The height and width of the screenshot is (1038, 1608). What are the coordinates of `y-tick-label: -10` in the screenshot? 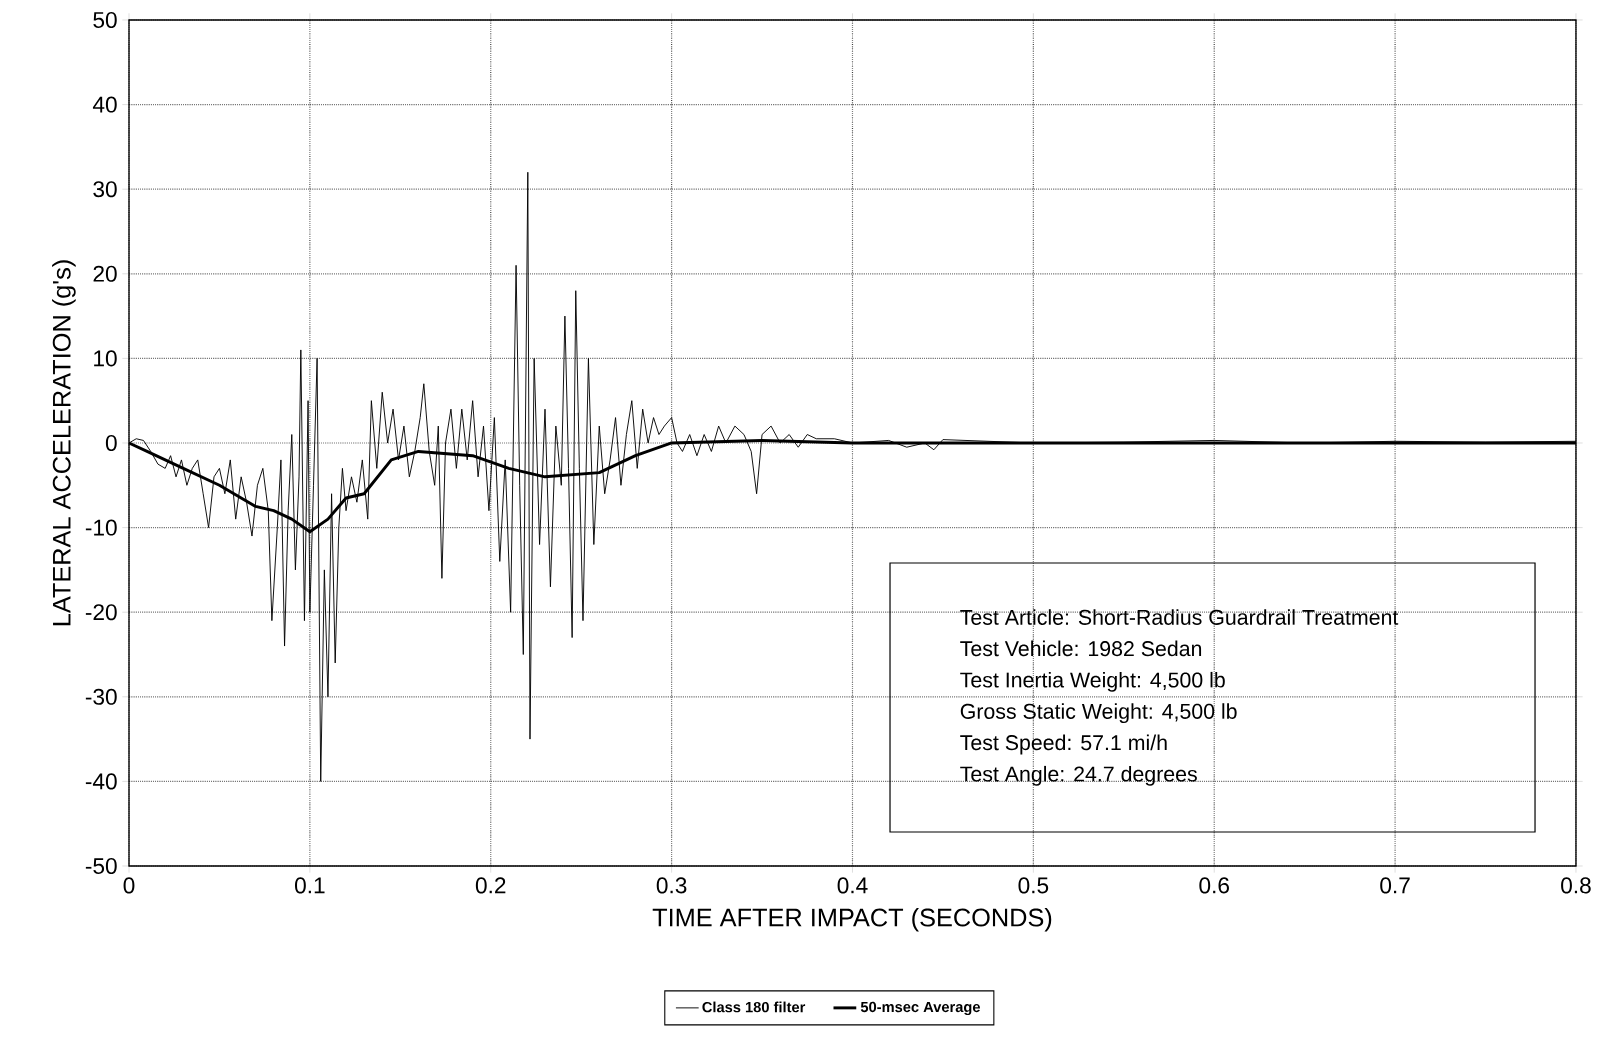 It's located at (101, 527).